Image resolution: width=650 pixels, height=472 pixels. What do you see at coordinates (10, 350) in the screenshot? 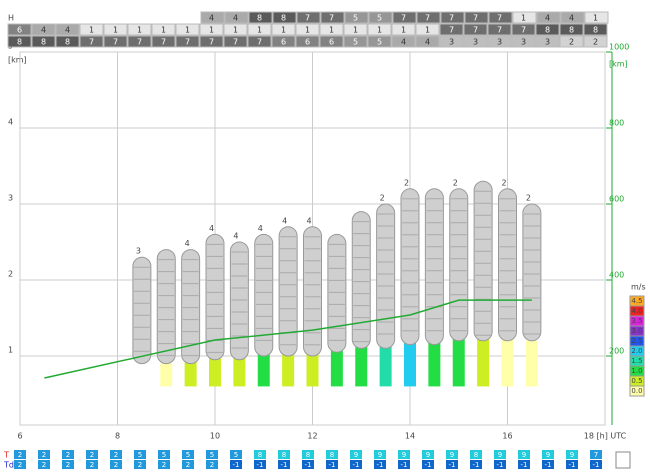
I see `y-tick-label: 1` at bounding box center [10, 350].